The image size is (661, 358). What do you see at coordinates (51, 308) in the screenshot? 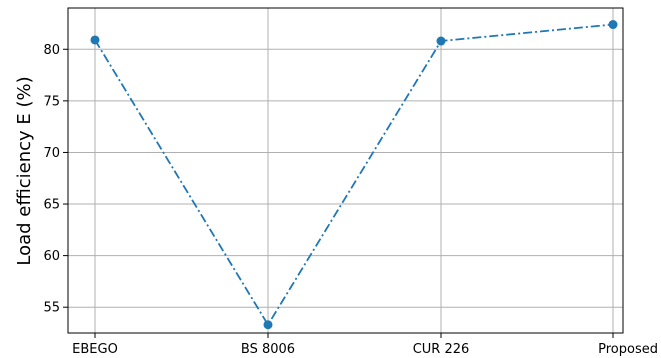
I see `y-tick-label: 55` at bounding box center [51, 308].